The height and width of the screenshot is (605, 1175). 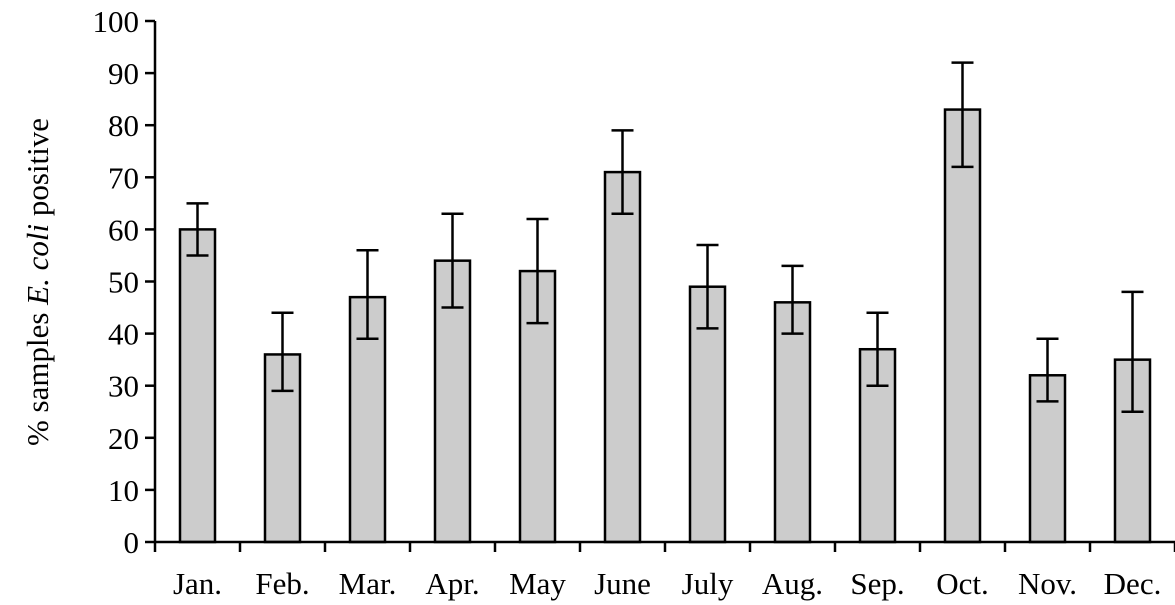 I want to click on x-tick-label: June, so click(x=622, y=583).